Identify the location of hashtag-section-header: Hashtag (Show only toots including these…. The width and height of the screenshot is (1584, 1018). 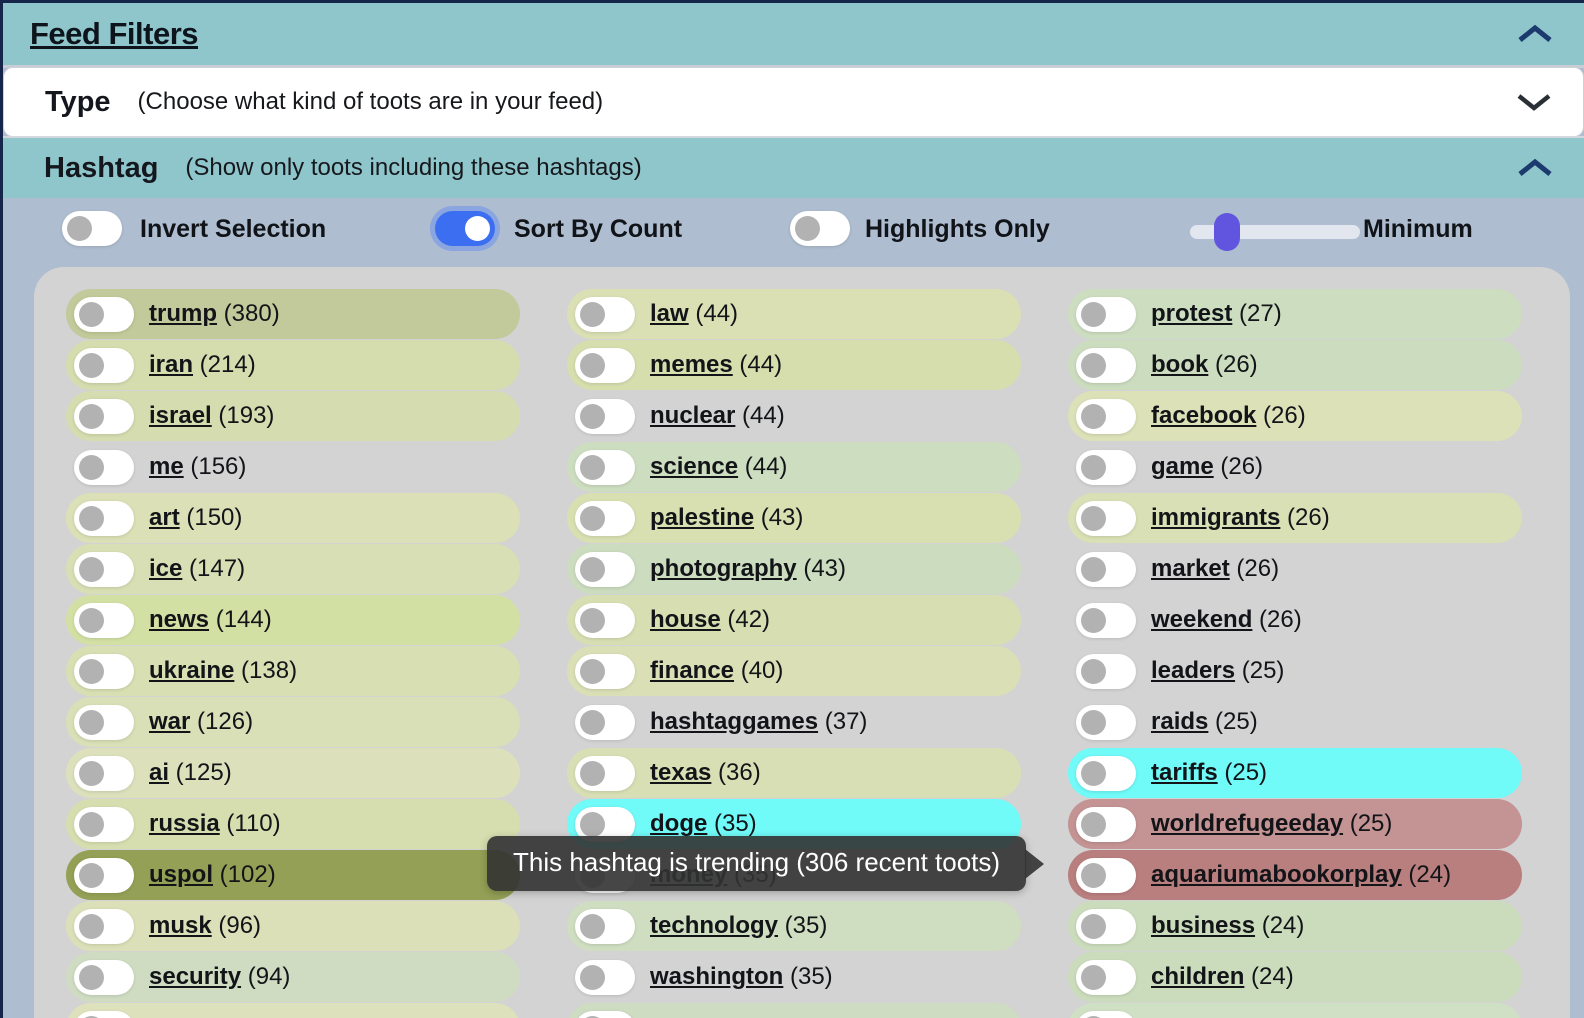
(793, 168).